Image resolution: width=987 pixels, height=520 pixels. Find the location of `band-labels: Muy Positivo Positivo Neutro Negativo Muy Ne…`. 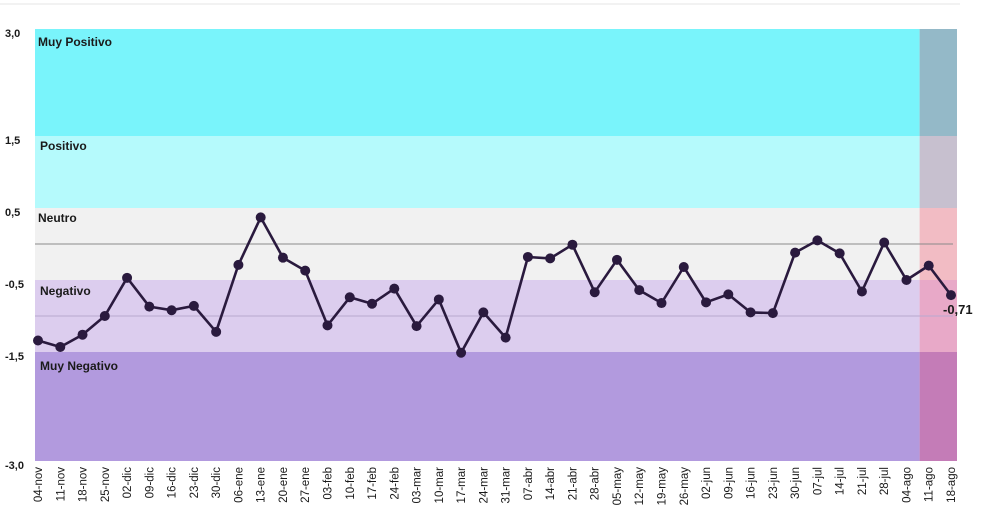

band-labels: Muy Positivo Positivo Neutro Negativo Muy Ne… is located at coordinates (78, 204).